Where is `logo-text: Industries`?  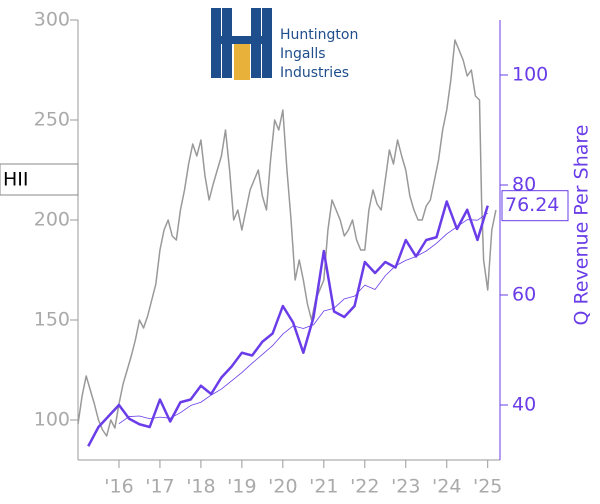 logo-text: Industries is located at coordinates (314, 73).